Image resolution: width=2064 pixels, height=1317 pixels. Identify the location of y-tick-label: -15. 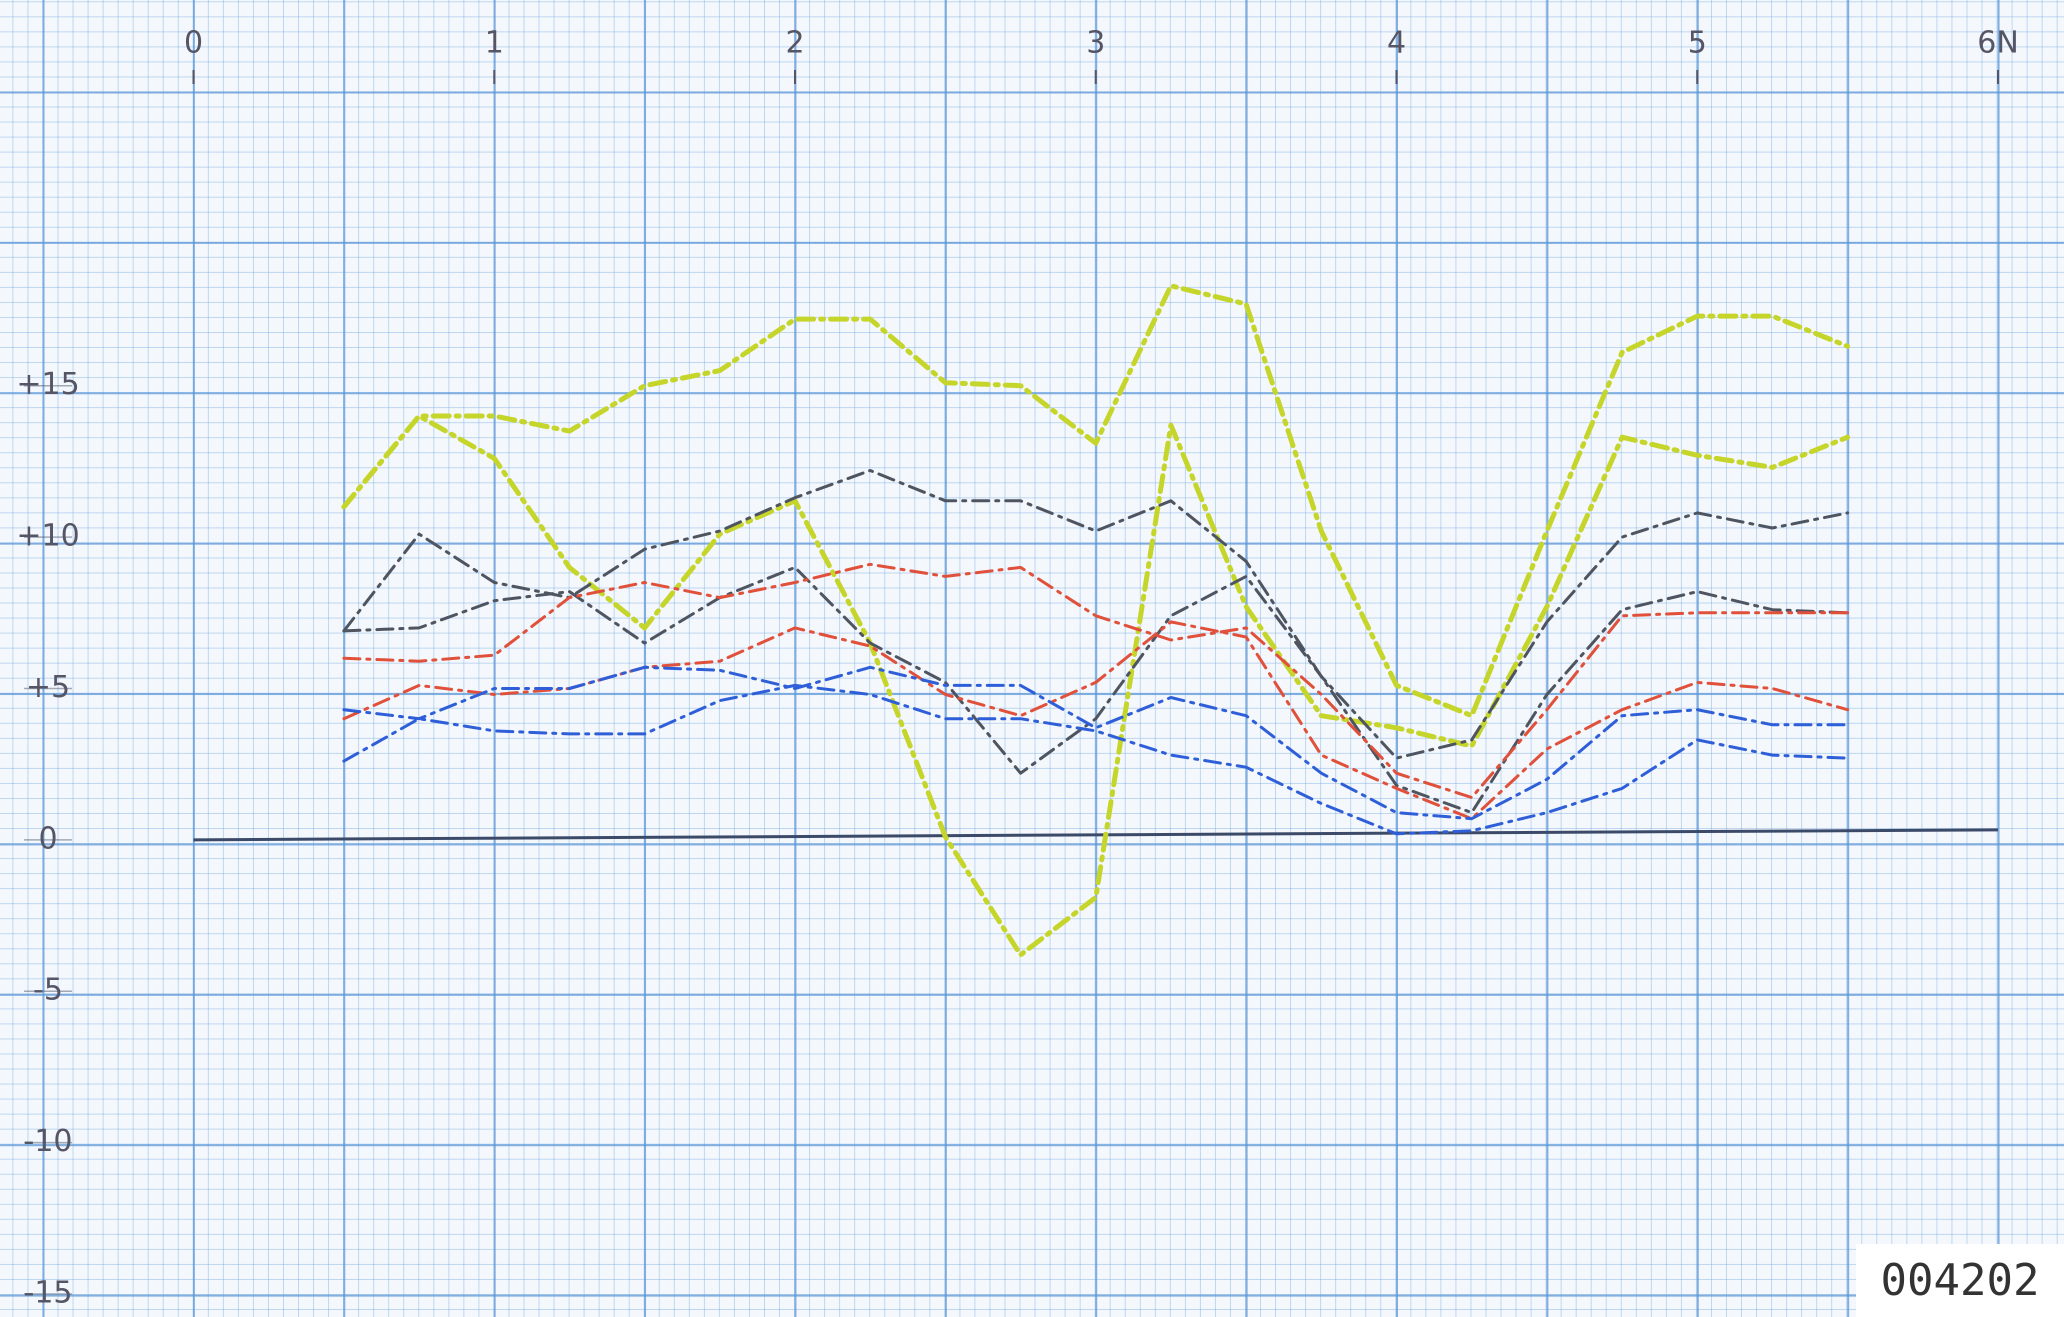
(48, 1293).